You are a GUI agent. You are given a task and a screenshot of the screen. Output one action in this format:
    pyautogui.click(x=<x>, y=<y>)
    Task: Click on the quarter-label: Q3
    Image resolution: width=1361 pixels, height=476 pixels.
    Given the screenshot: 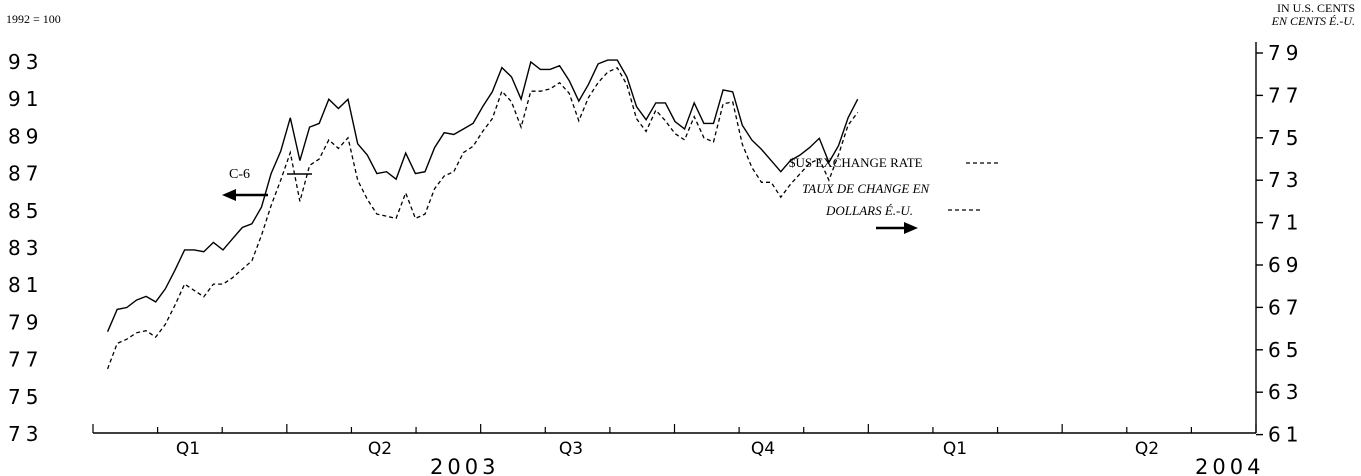 What is the action you would take?
    pyautogui.click(x=571, y=449)
    